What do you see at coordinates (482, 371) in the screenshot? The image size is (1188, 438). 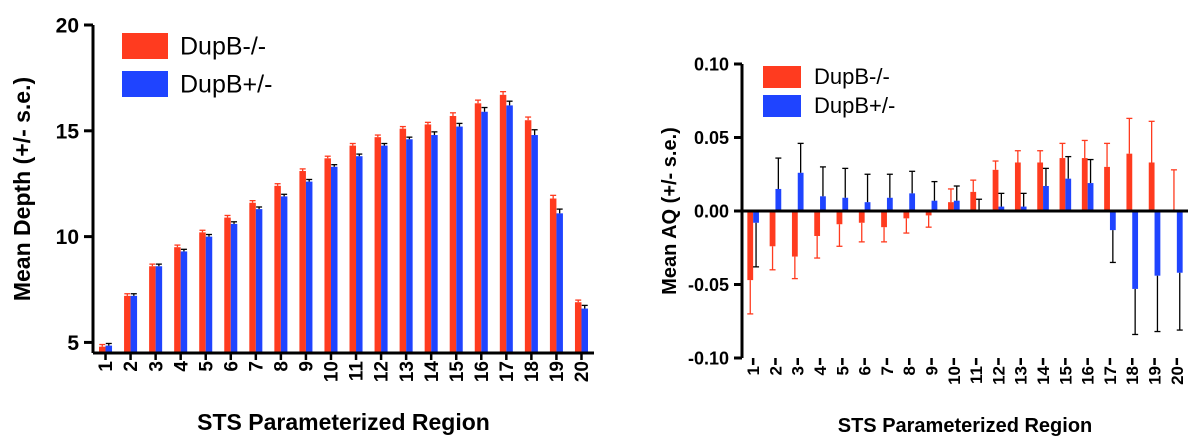 I see `x-tick-label: 16` at bounding box center [482, 371].